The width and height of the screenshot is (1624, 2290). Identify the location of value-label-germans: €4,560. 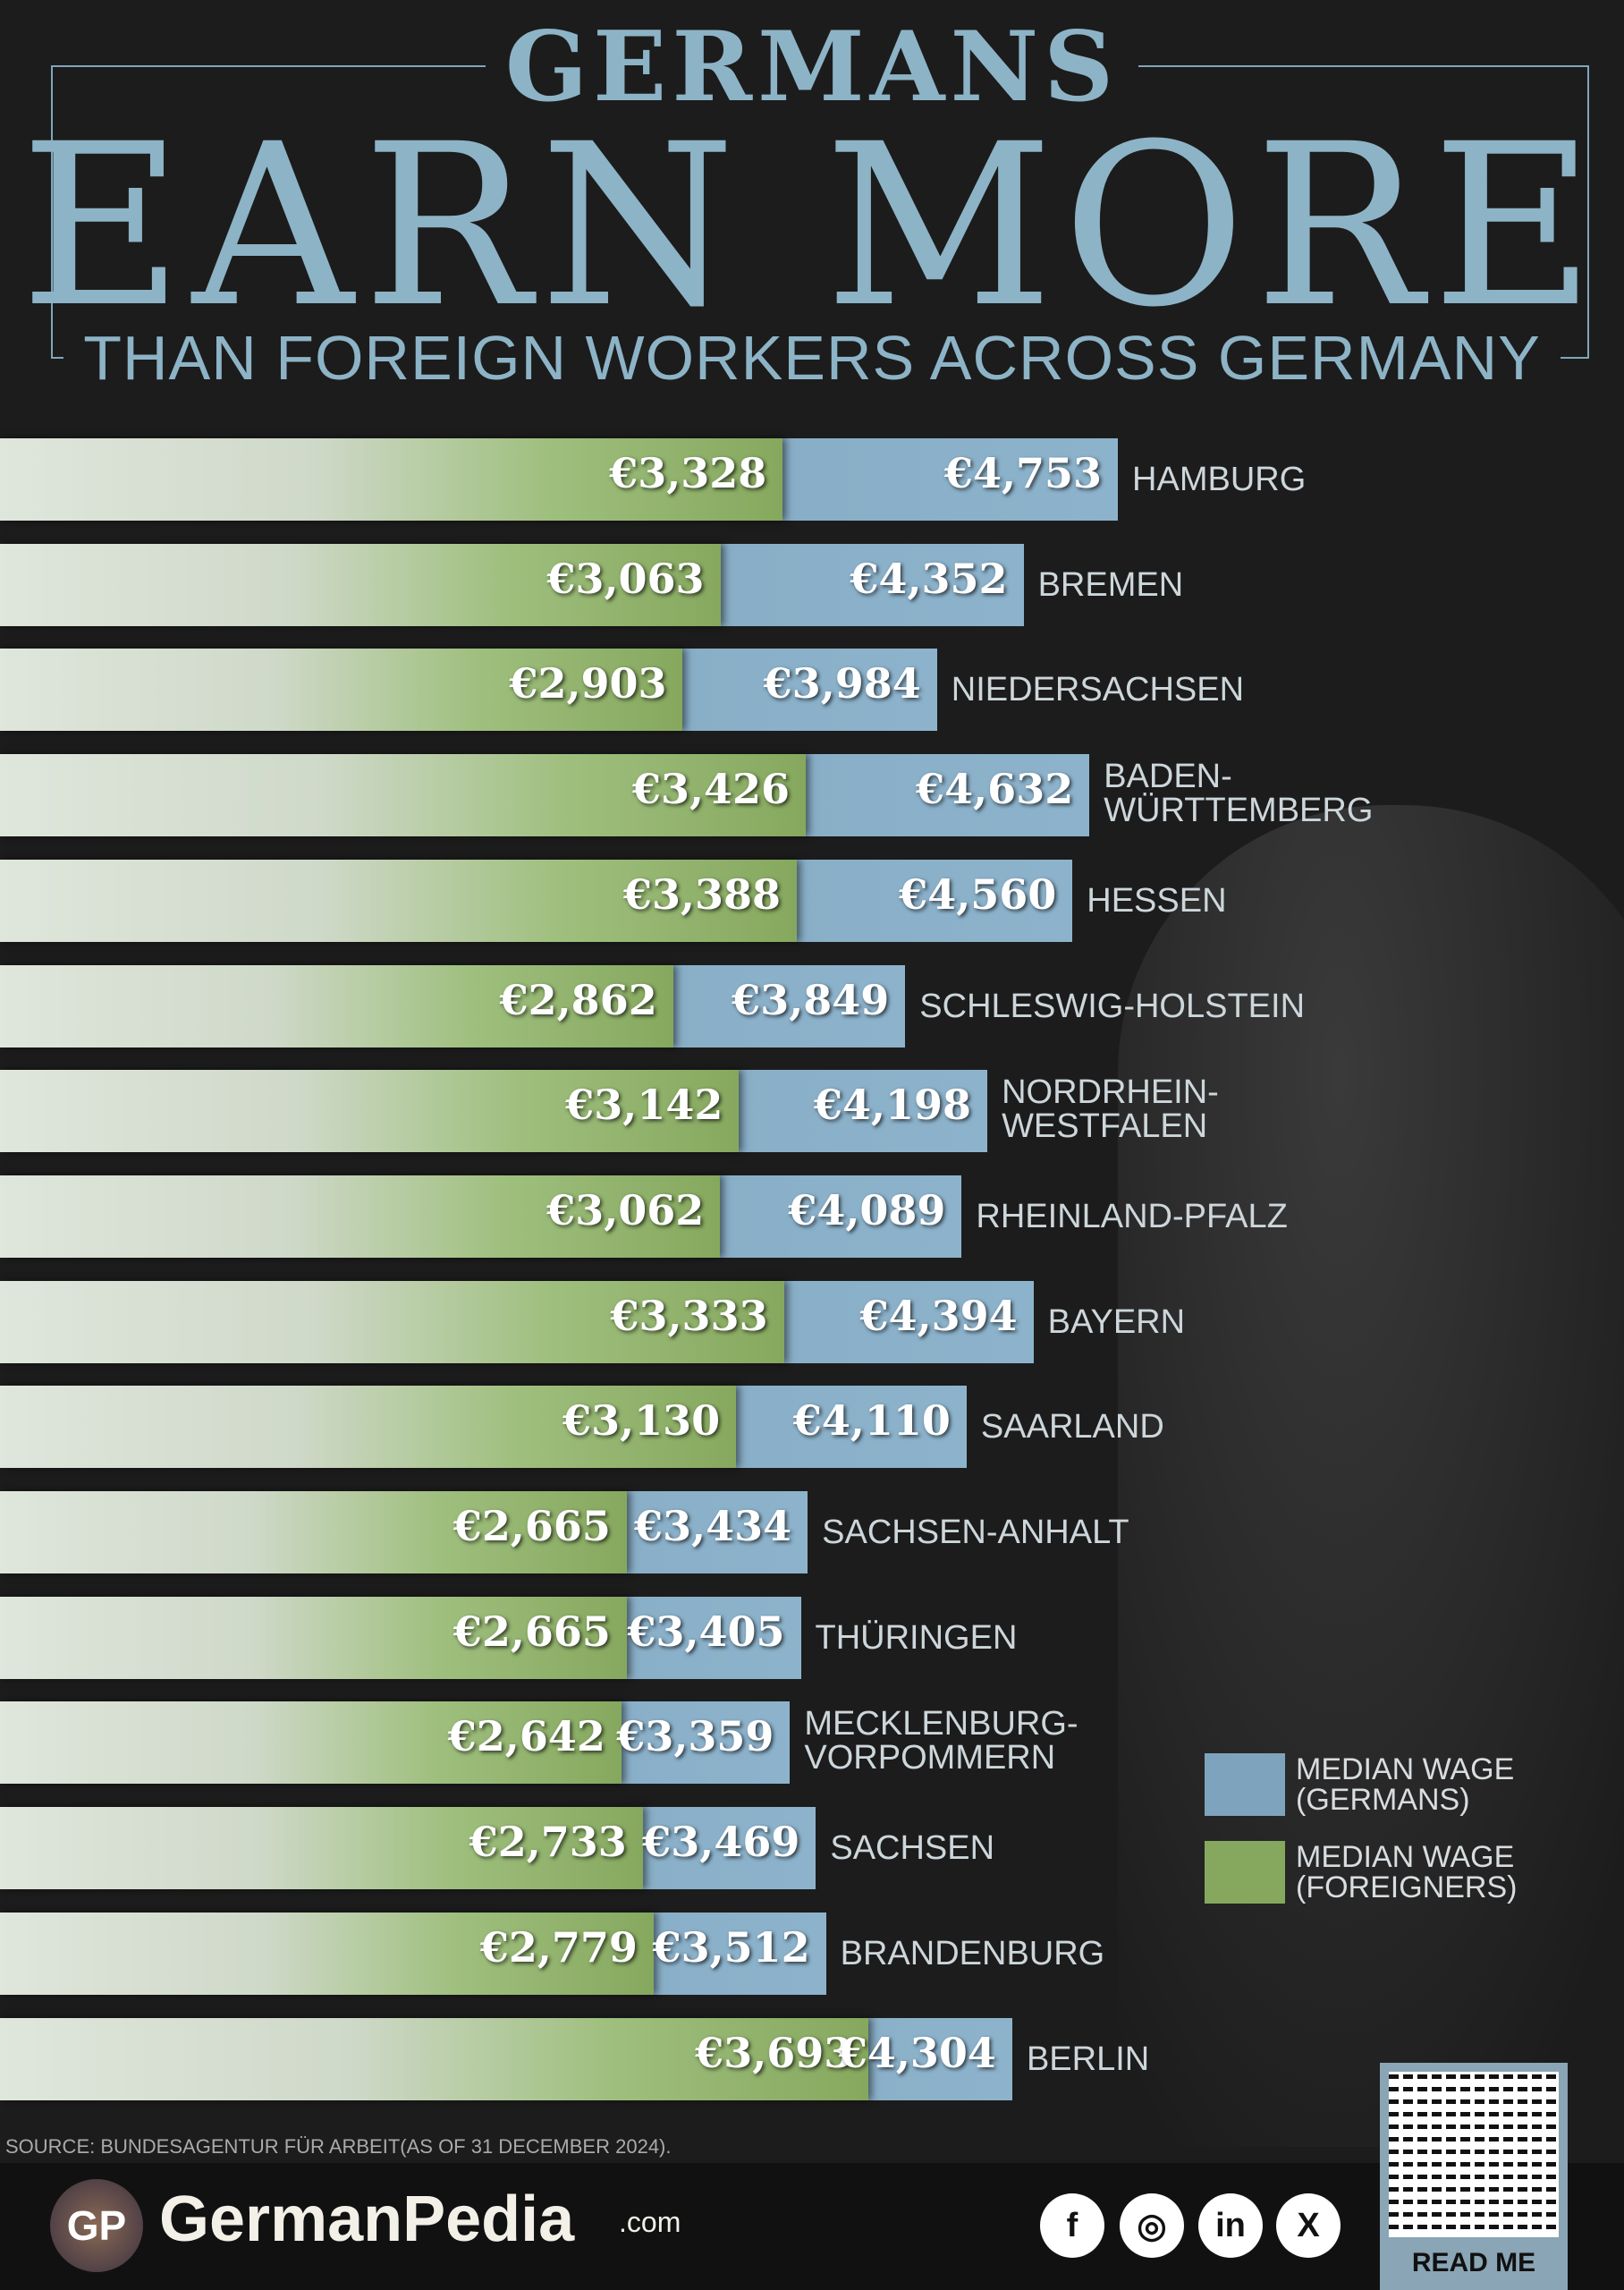
(978, 894).